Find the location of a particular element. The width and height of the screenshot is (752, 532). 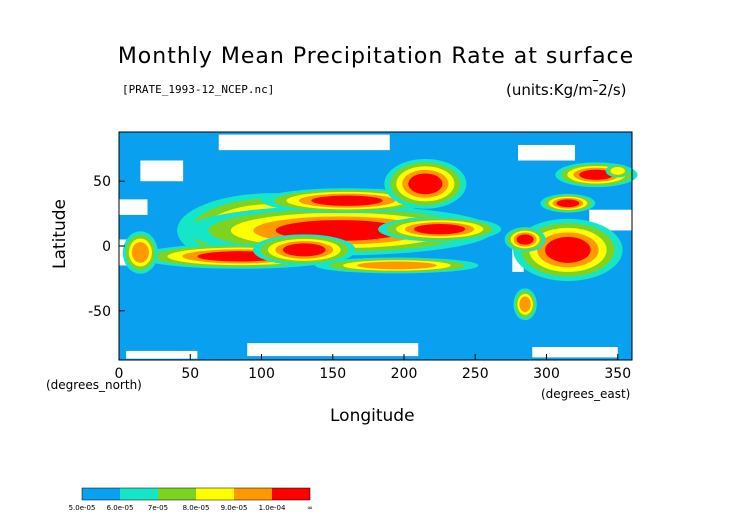

dataset-label: [PRATE_1993-12_NCEP.nc] is located at coordinates (198, 89).